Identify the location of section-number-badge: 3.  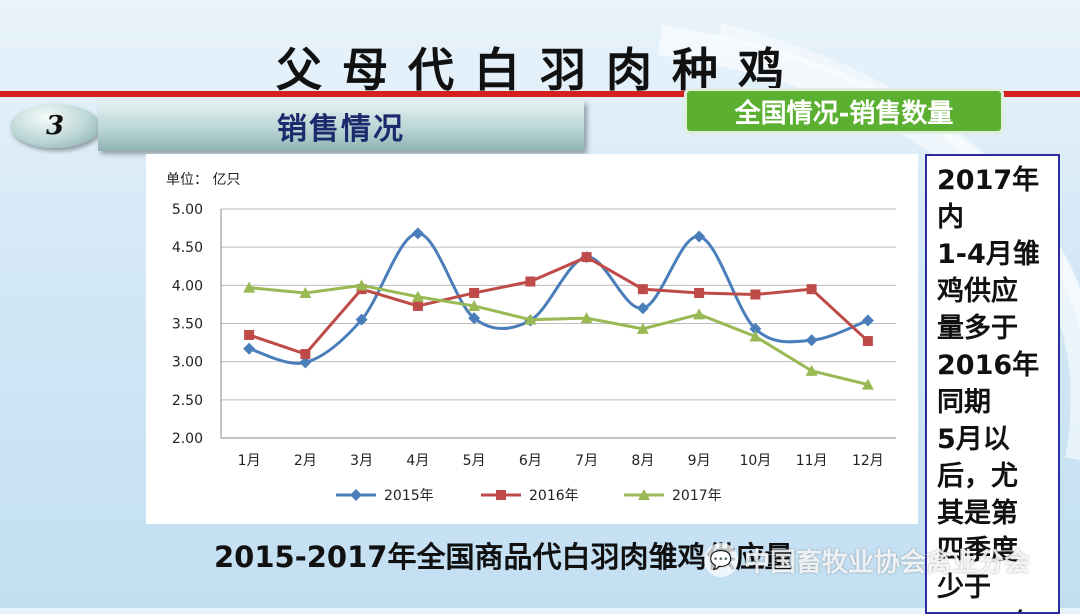
(55, 126).